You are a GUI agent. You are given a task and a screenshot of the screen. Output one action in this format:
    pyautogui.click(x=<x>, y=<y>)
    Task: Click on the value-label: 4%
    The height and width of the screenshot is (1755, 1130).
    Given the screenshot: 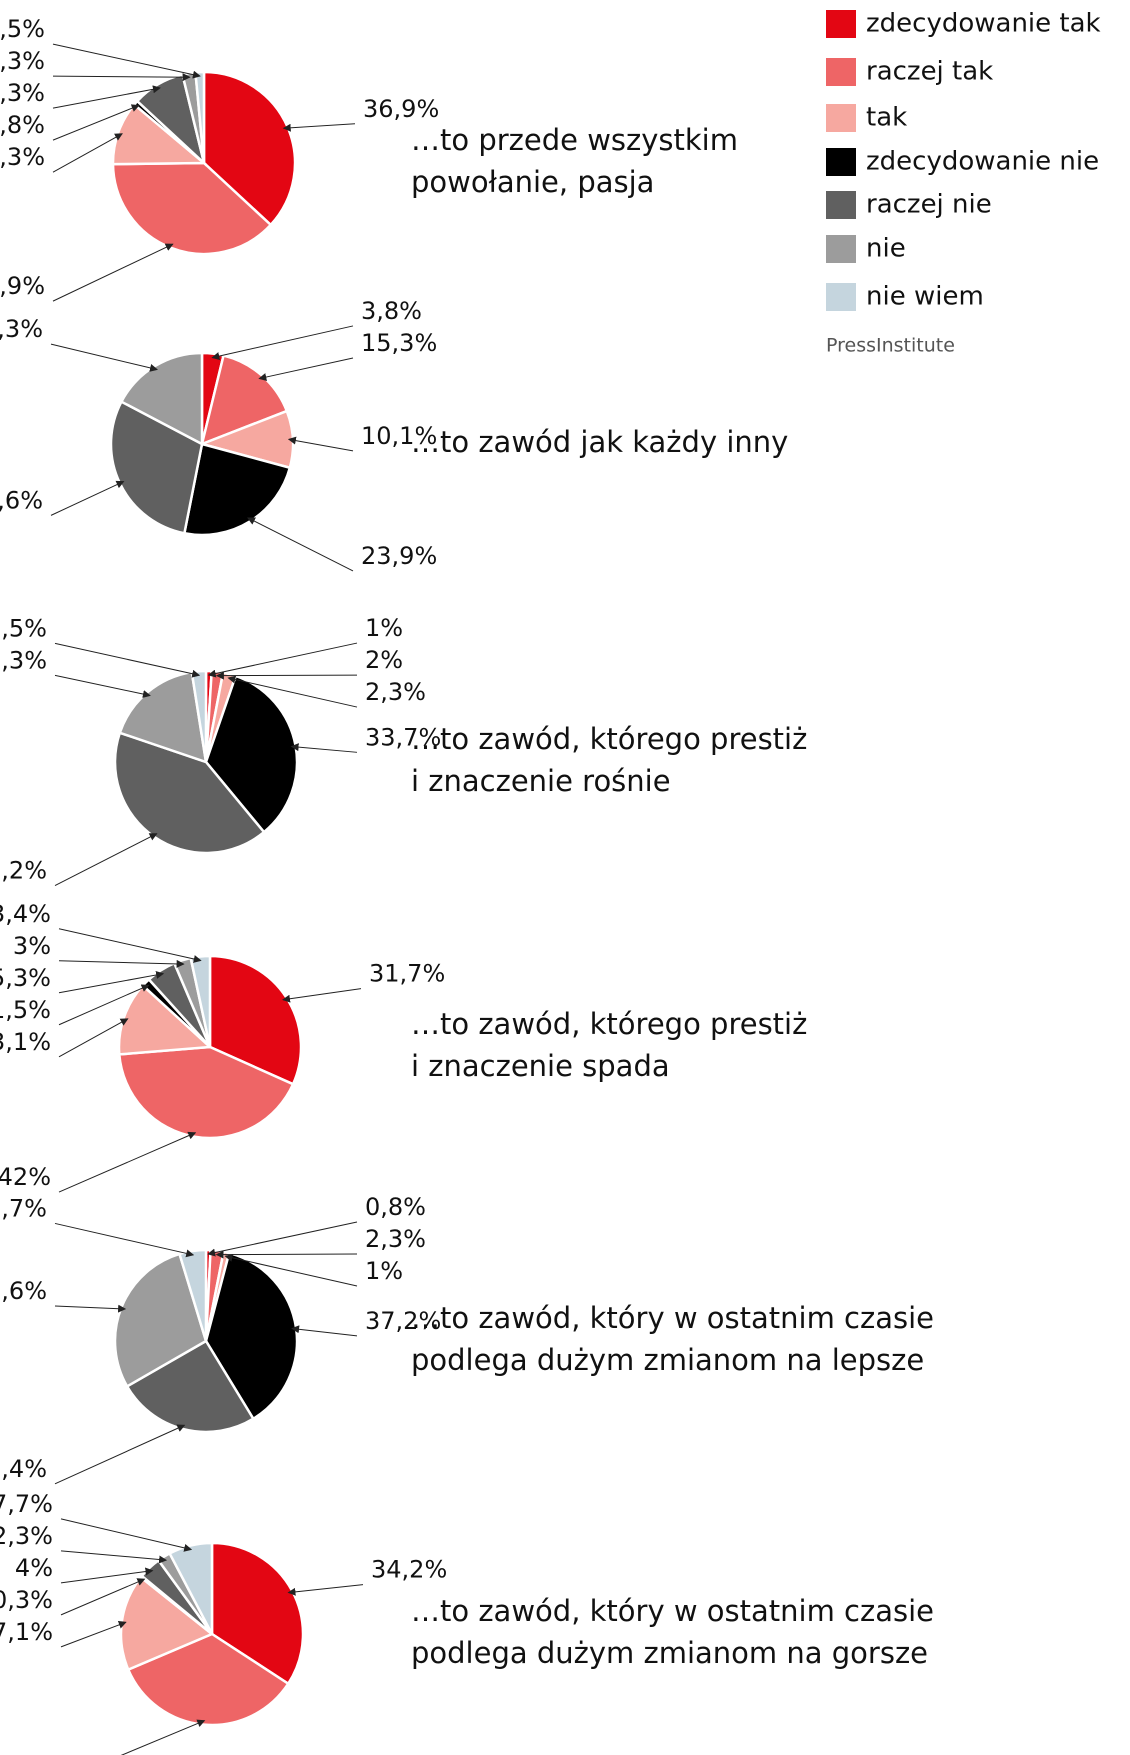 What is the action you would take?
    pyautogui.click(x=34, y=1568)
    